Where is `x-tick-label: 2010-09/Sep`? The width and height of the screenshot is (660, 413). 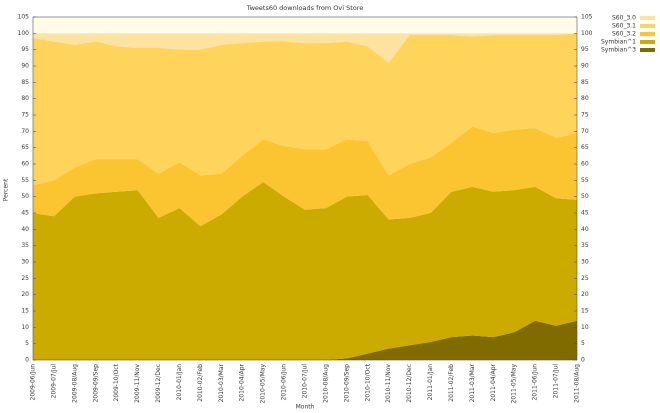 x-tick-label: 2010-09/Sep is located at coordinates (346, 383).